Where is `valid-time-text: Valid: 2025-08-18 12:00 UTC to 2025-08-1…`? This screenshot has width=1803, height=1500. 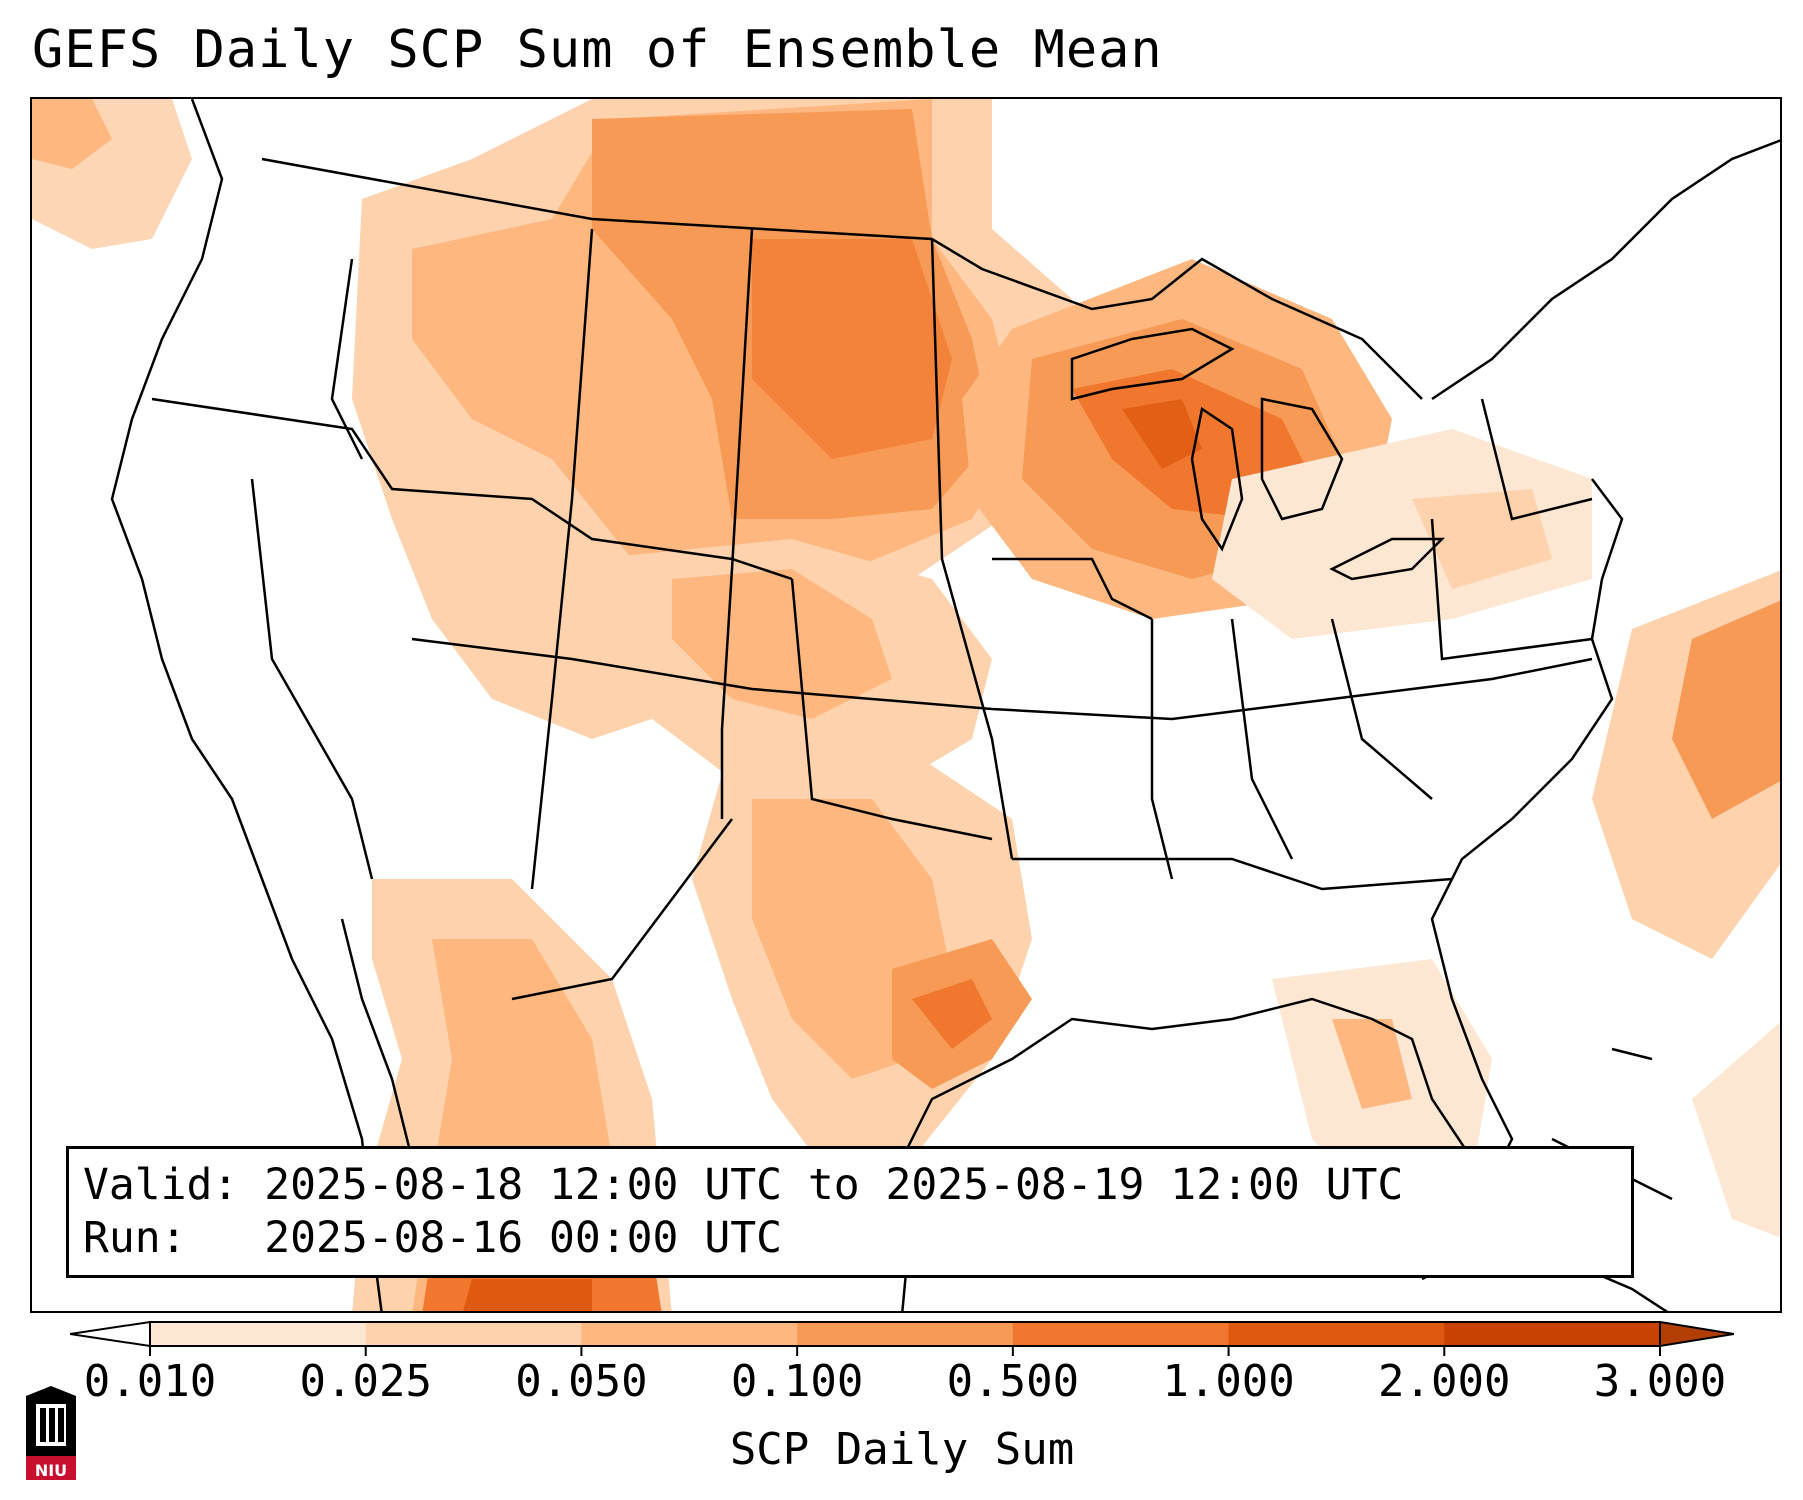
valid-time-text: Valid: 2025-08-18 12:00 UTC to 2025-08-1… is located at coordinates (743, 1185).